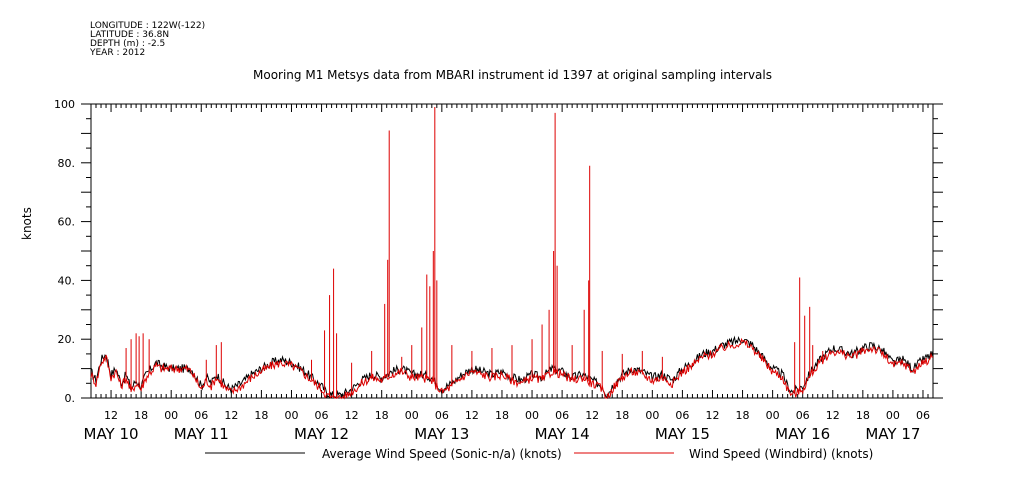 This screenshot has width=1009, height=504. Describe the element at coordinates (64, 104) in the screenshot. I see `y-tick-label: 100` at that location.